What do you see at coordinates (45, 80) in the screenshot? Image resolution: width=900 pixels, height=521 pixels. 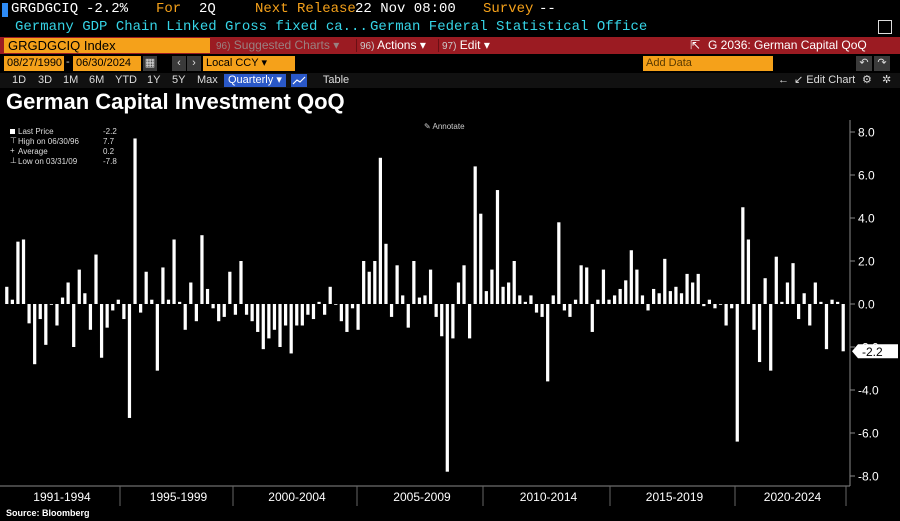 I see `period-3d: 3D` at bounding box center [45, 80].